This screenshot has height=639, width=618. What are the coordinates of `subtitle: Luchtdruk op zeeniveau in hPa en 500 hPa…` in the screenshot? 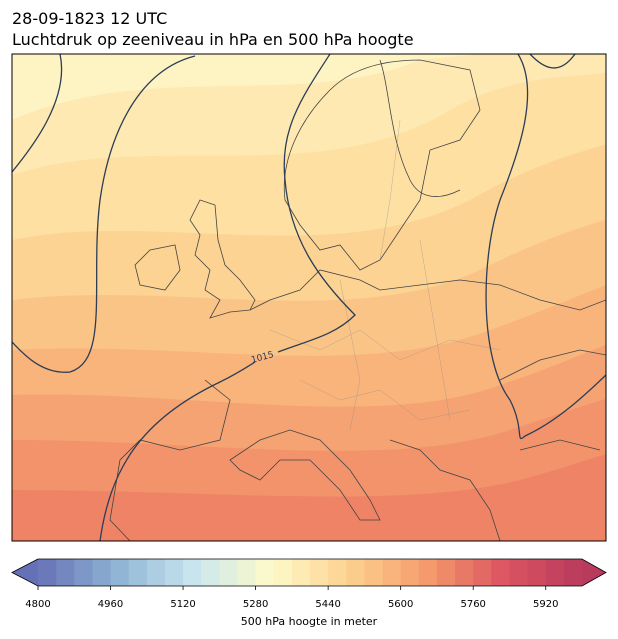 It's located at (213, 39).